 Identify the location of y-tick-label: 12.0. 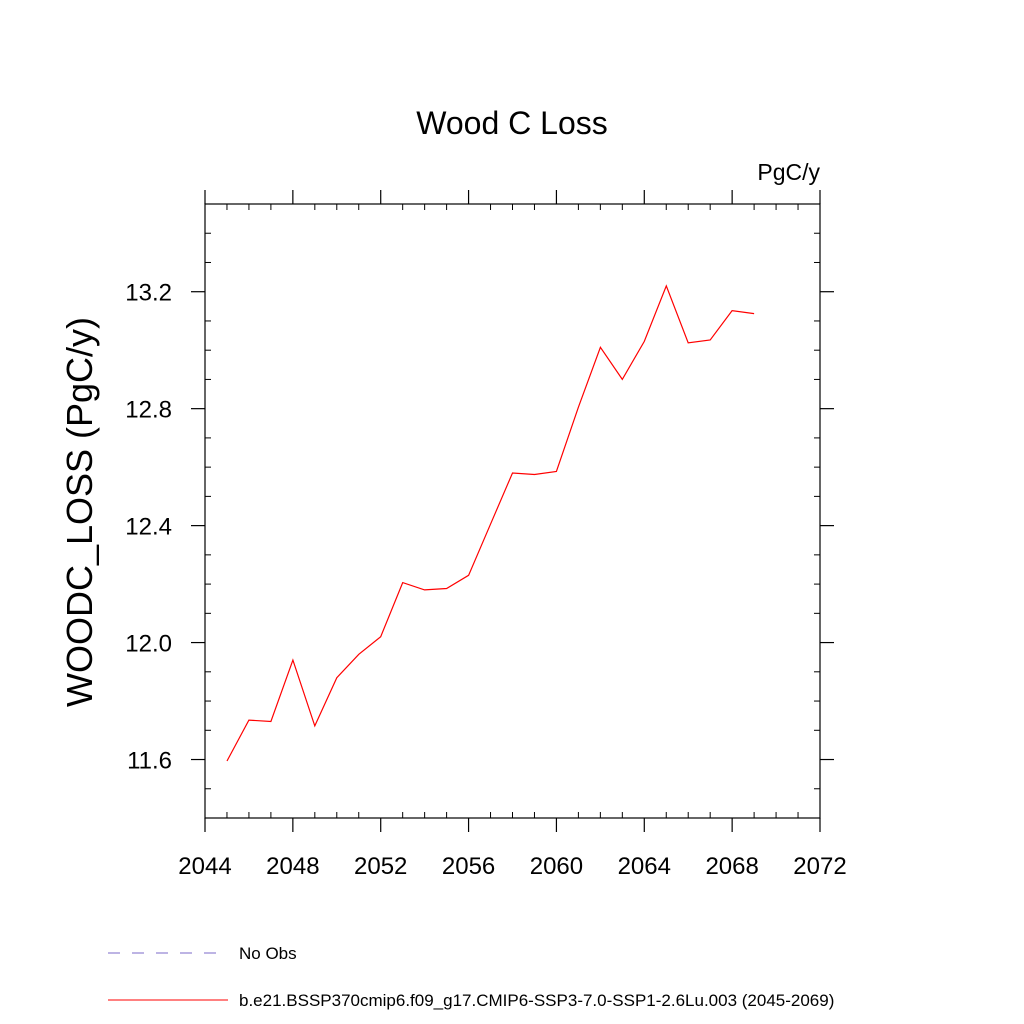
(148, 644).